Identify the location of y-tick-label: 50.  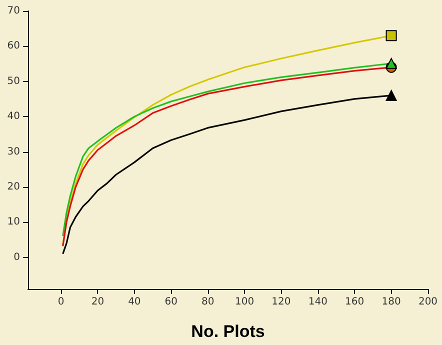
(13, 81).